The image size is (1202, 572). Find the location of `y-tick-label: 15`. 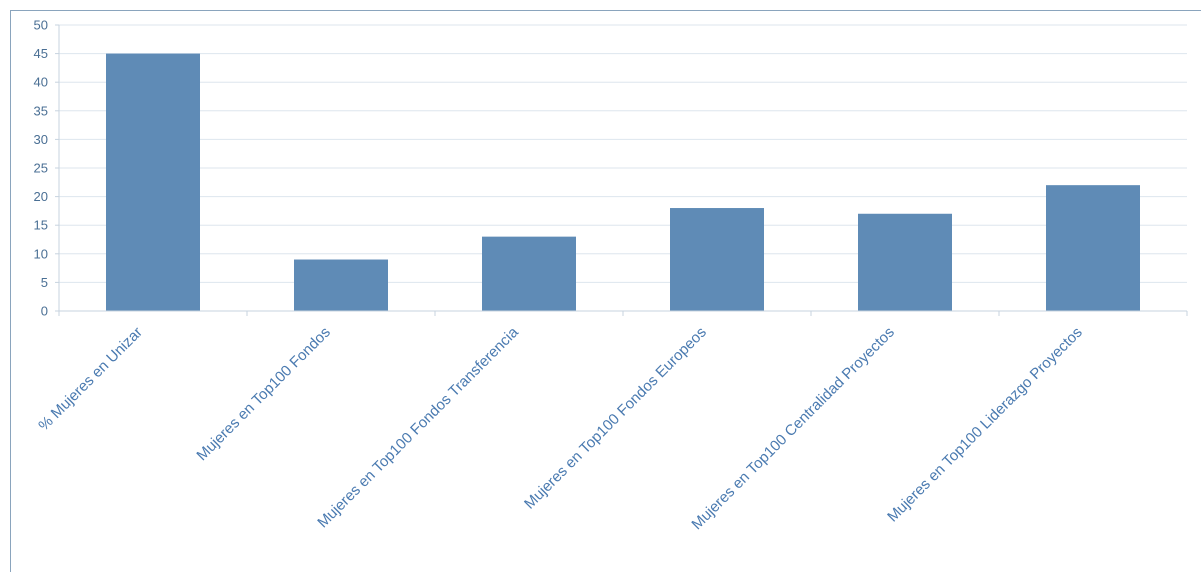

y-tick-label: 15 is located at coordinates (41, 225).